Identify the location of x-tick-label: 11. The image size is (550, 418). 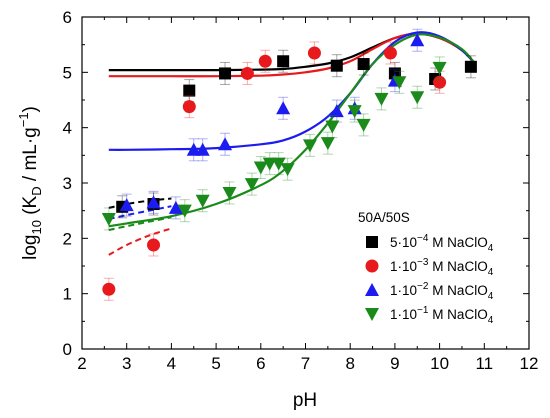
(484, 363).